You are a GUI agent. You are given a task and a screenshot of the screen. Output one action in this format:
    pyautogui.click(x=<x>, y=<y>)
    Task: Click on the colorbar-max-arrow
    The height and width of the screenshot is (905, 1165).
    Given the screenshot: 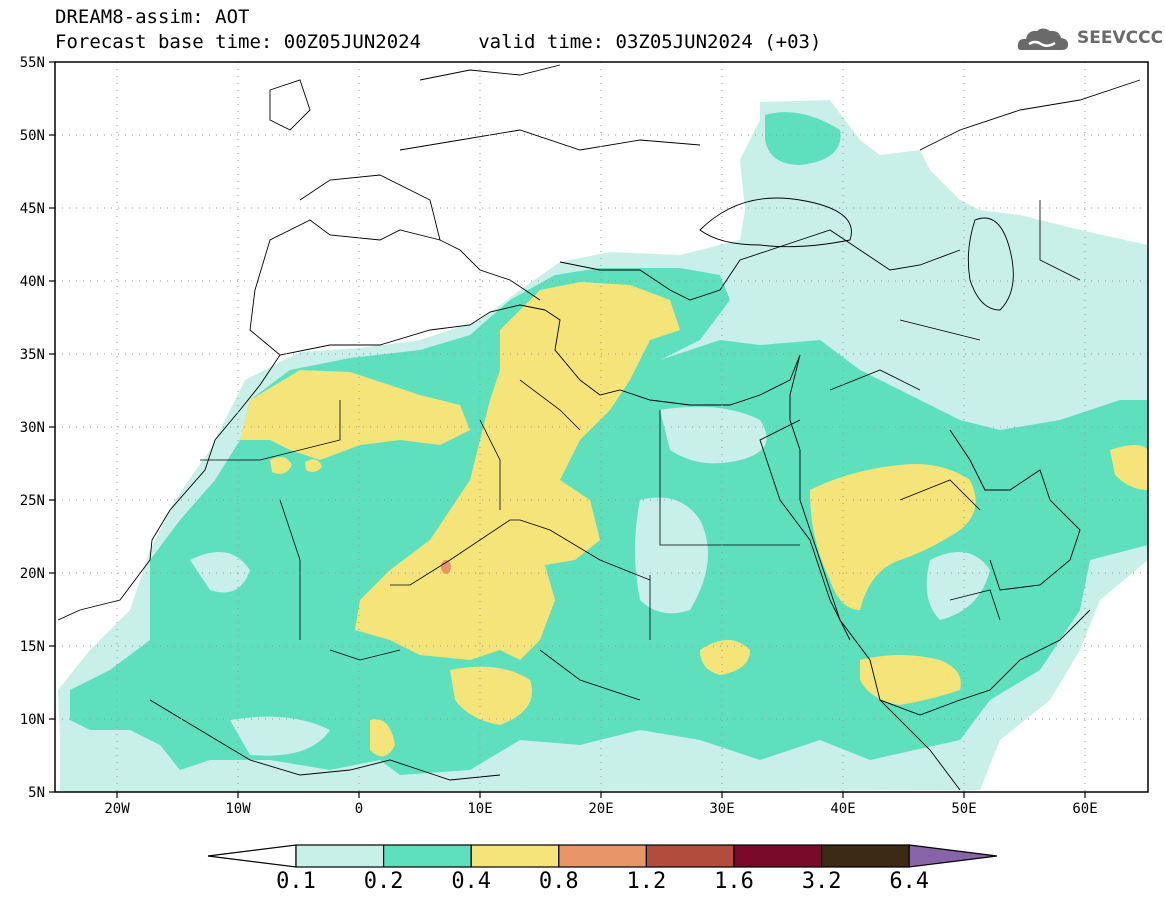 What is the action you would take?
    pyautogui.click(x=953, y=856)
    